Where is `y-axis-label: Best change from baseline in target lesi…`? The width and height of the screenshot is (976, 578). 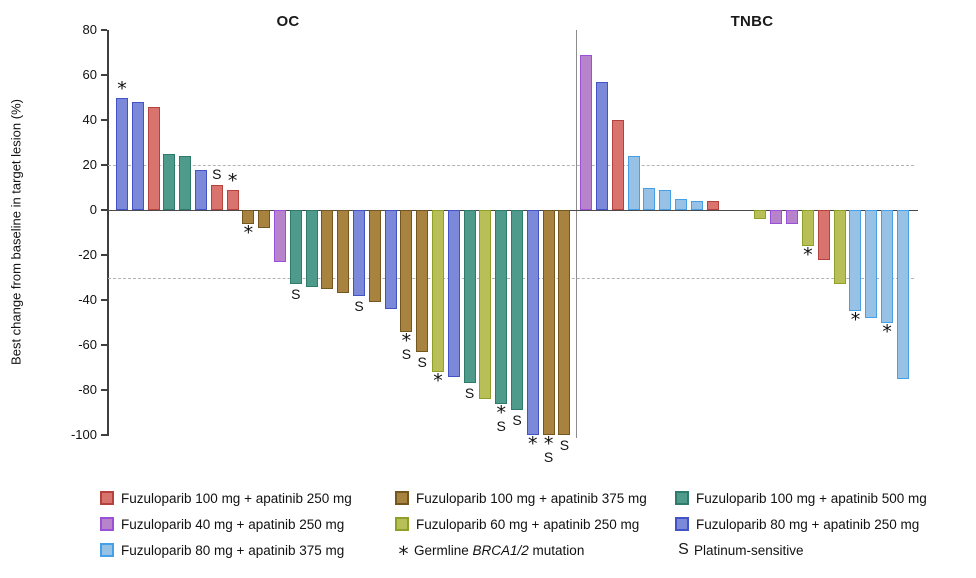
y-axis-label: Best change from baseline in target lesi… is located at coordinates (16, 232).